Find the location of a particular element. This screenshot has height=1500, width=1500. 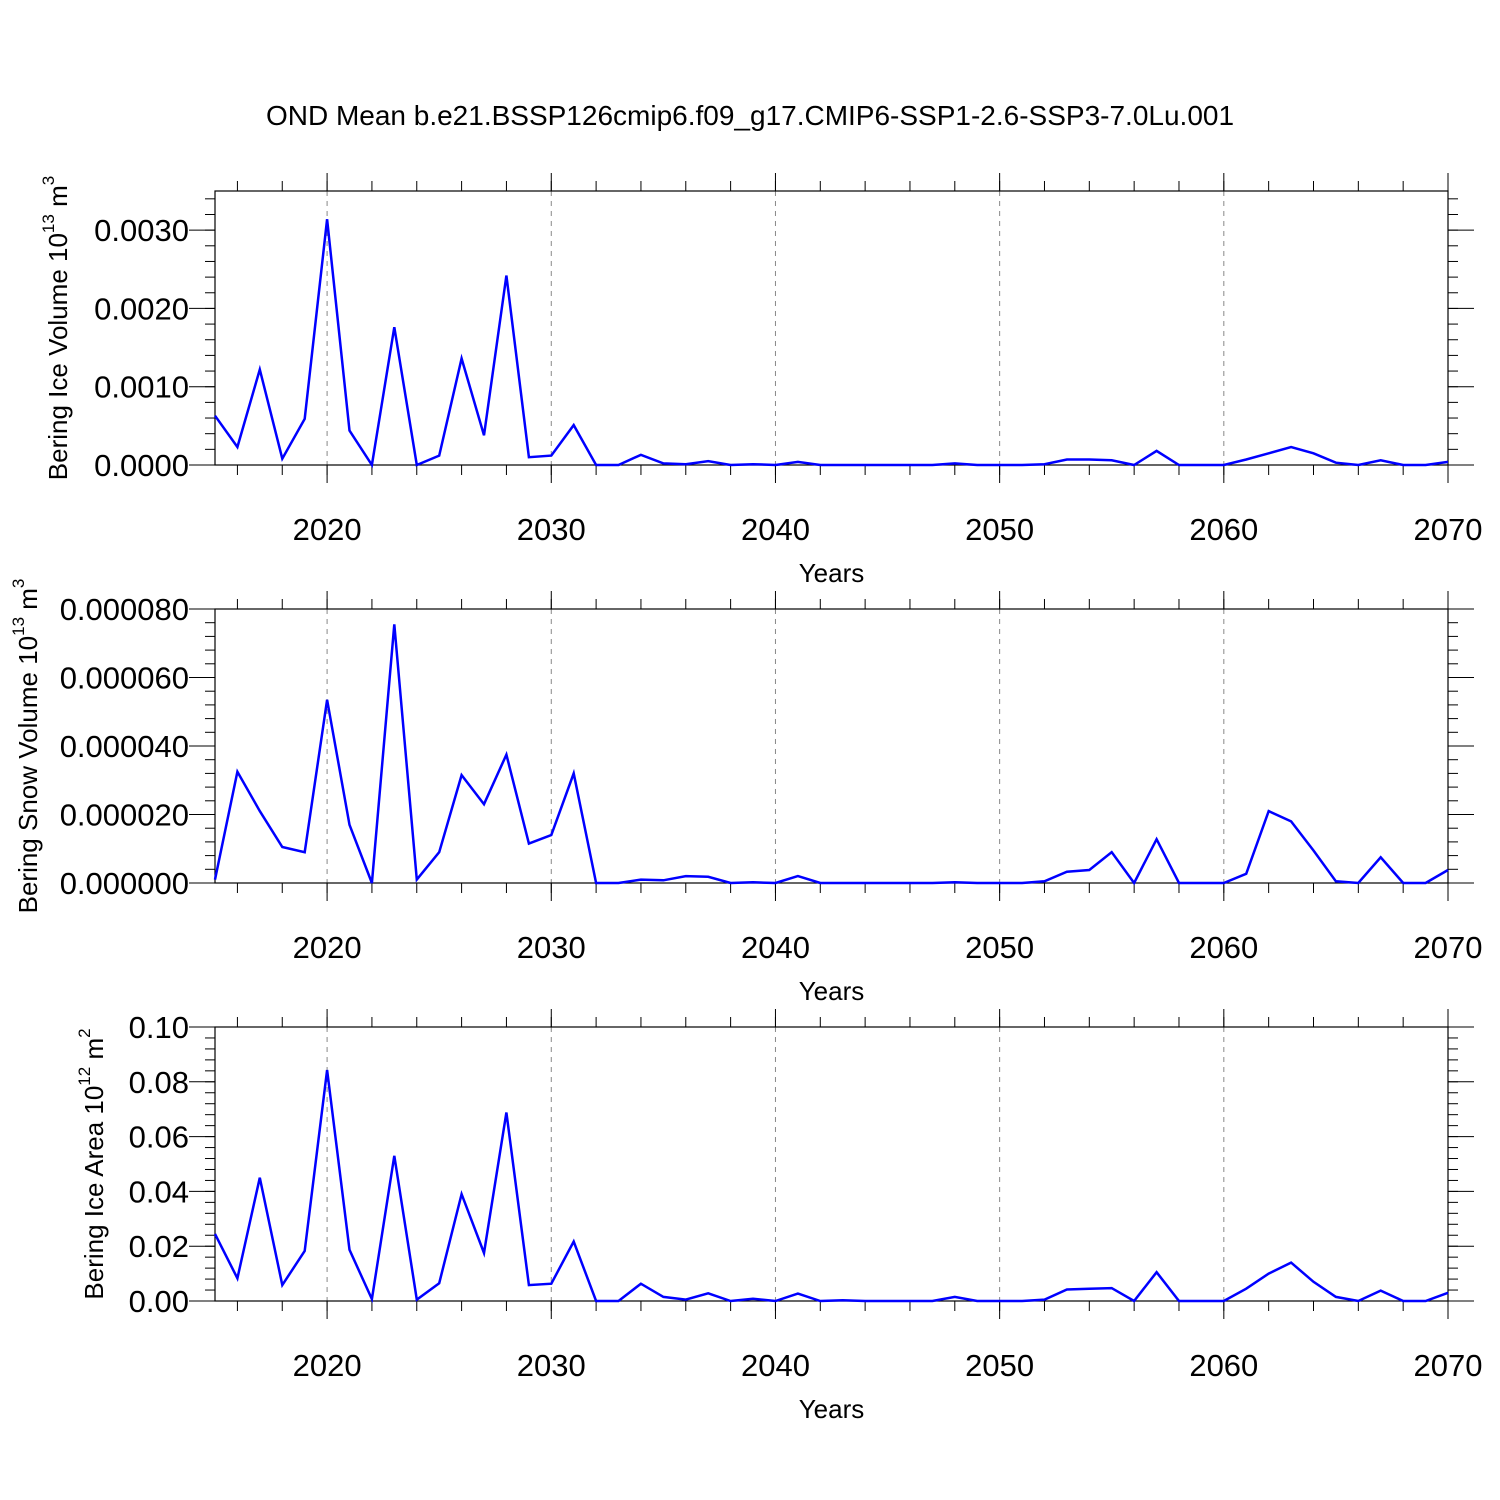

y-tick-label: 0.06 is located at coordinates (159, 1137).